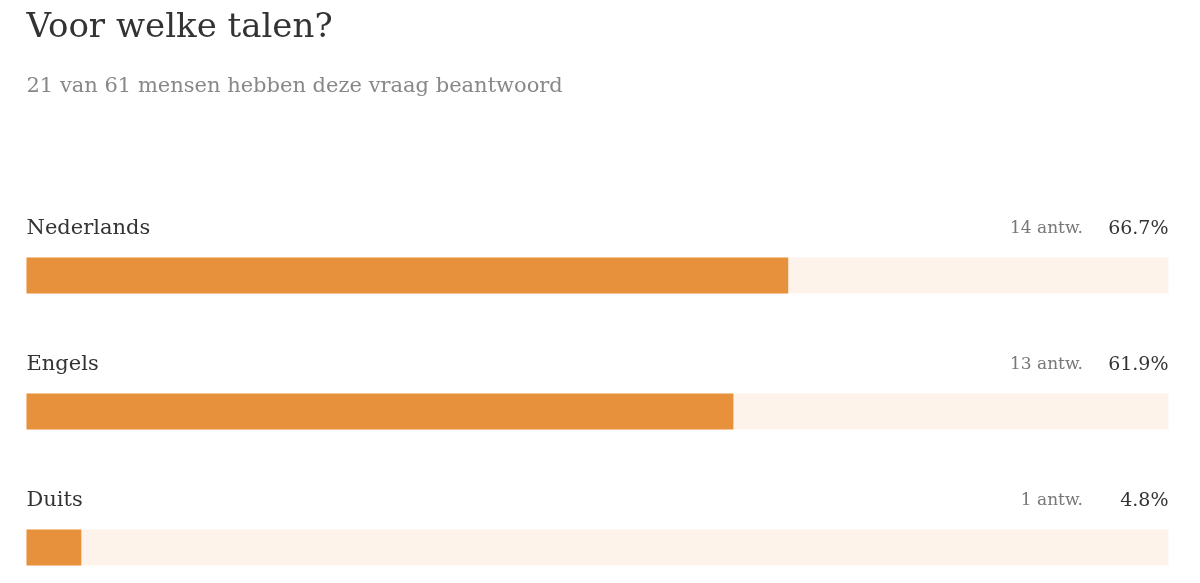 This screenshot has height=583, width=1200. What do you see at coordinates (54, 498) in the screenshot?
I see `y-tick-label: Duits` at bounding box center [54, 498].